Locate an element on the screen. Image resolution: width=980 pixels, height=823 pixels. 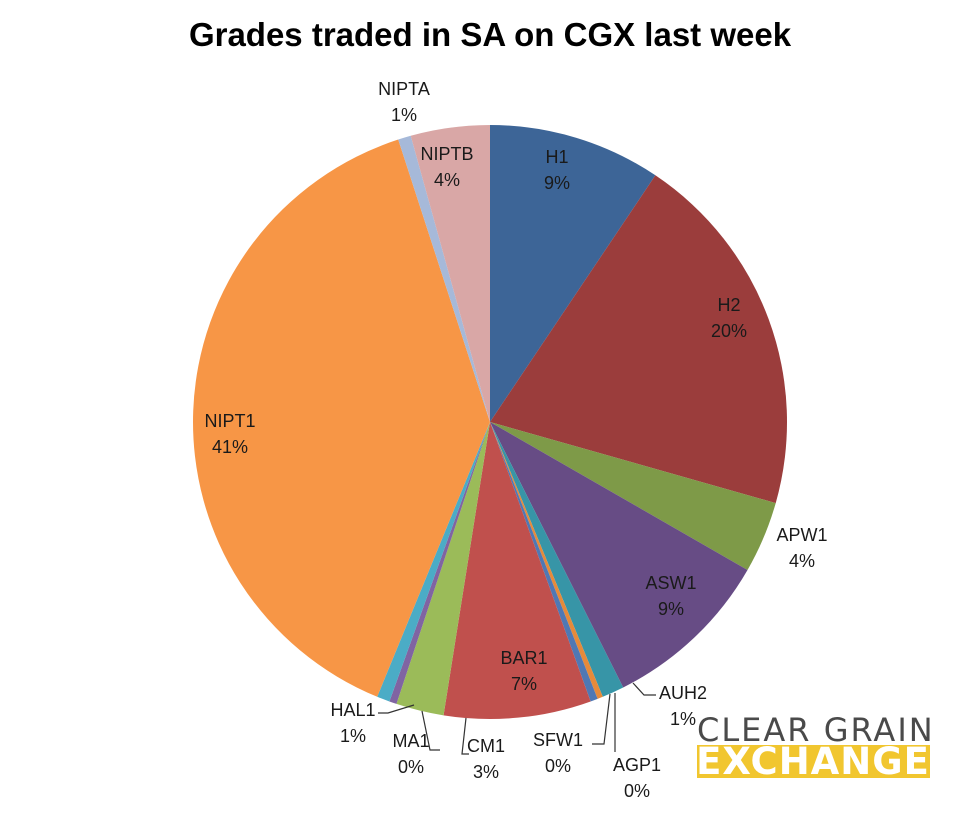
logo-band is located at coordinates (813, 761).